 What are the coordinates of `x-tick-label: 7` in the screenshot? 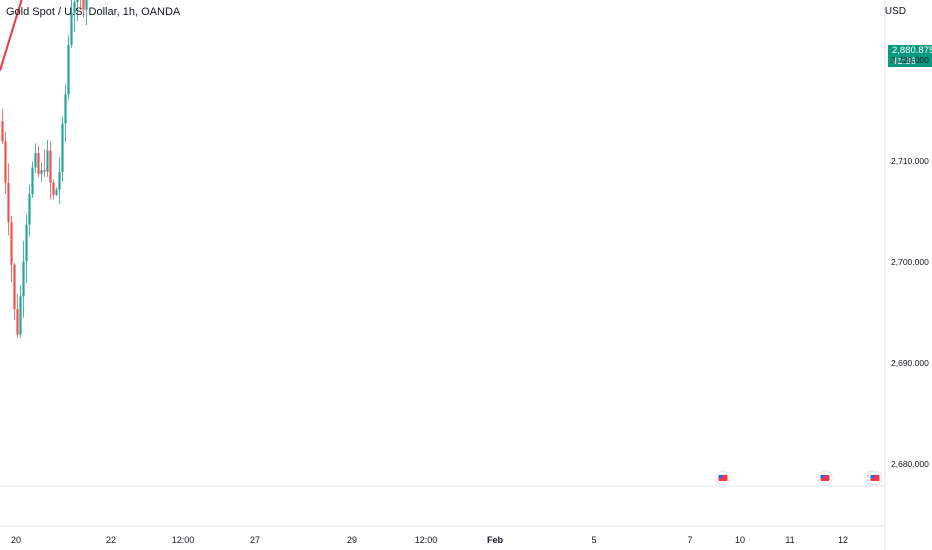 It's located at (690, 540).